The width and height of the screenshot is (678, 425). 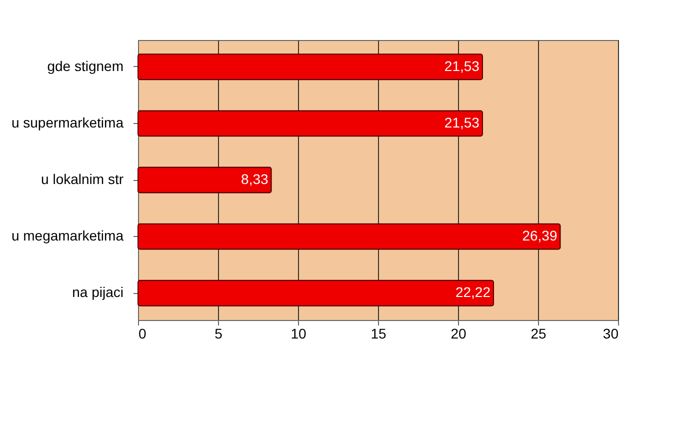 I want to click on y-tick-label: gde stignem, so click(x=85, y=66).